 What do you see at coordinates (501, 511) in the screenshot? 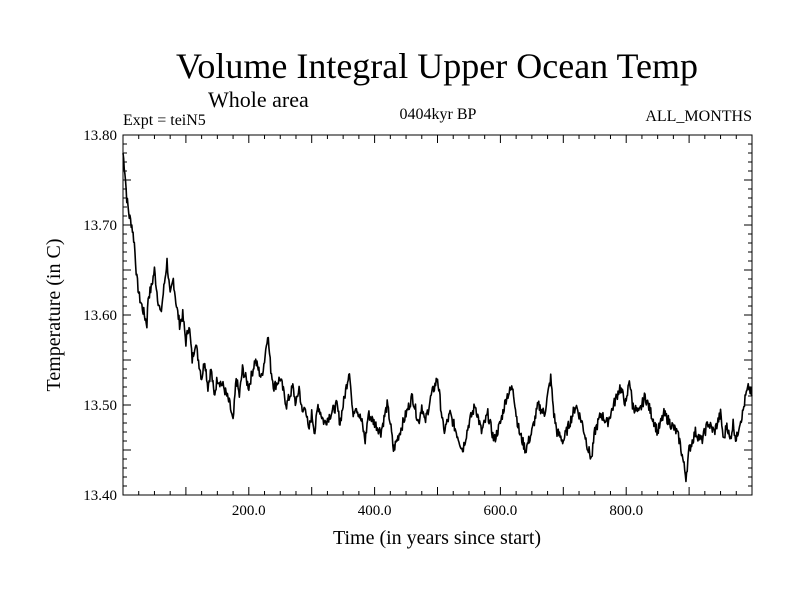
I see `x-tick-label: 600.0` at bounding box center [501, 511].